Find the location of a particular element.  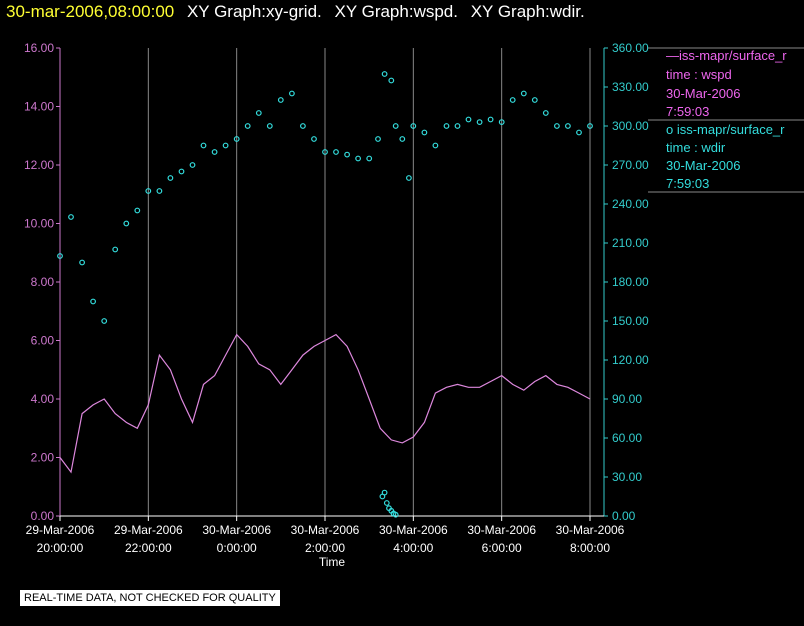

right-y-tick-label: 0.00 is located at coordinates (624, 516).